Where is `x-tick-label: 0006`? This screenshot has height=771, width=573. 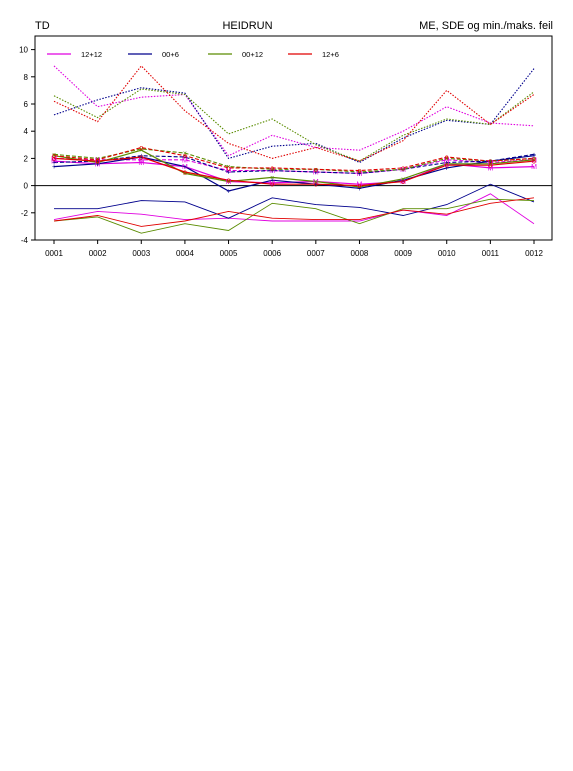 x-tick-label: 0006 is located at coordinates (272, 253).